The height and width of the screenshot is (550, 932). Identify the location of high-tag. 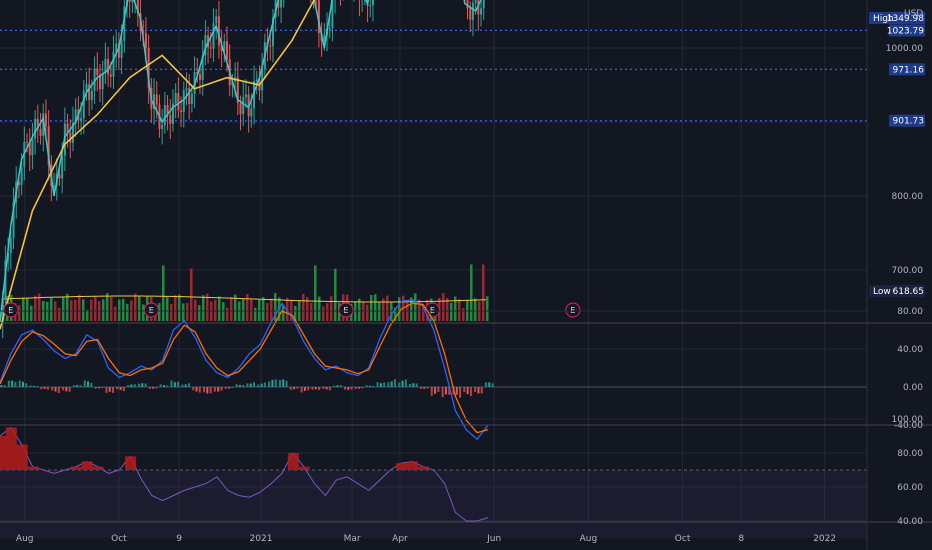
(897, 18).